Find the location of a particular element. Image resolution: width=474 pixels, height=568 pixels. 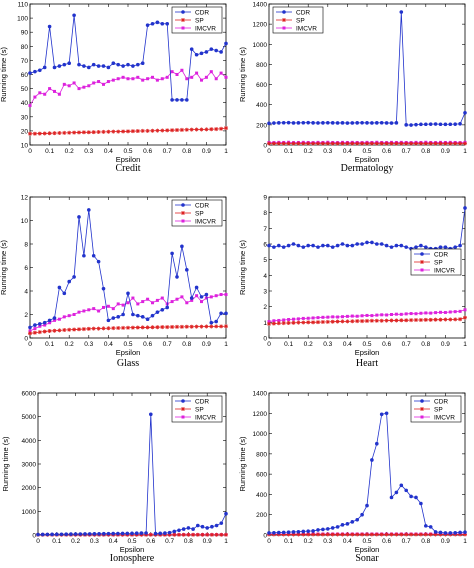

x-tick-label: 0.2 is located at coordinates (69, 344).